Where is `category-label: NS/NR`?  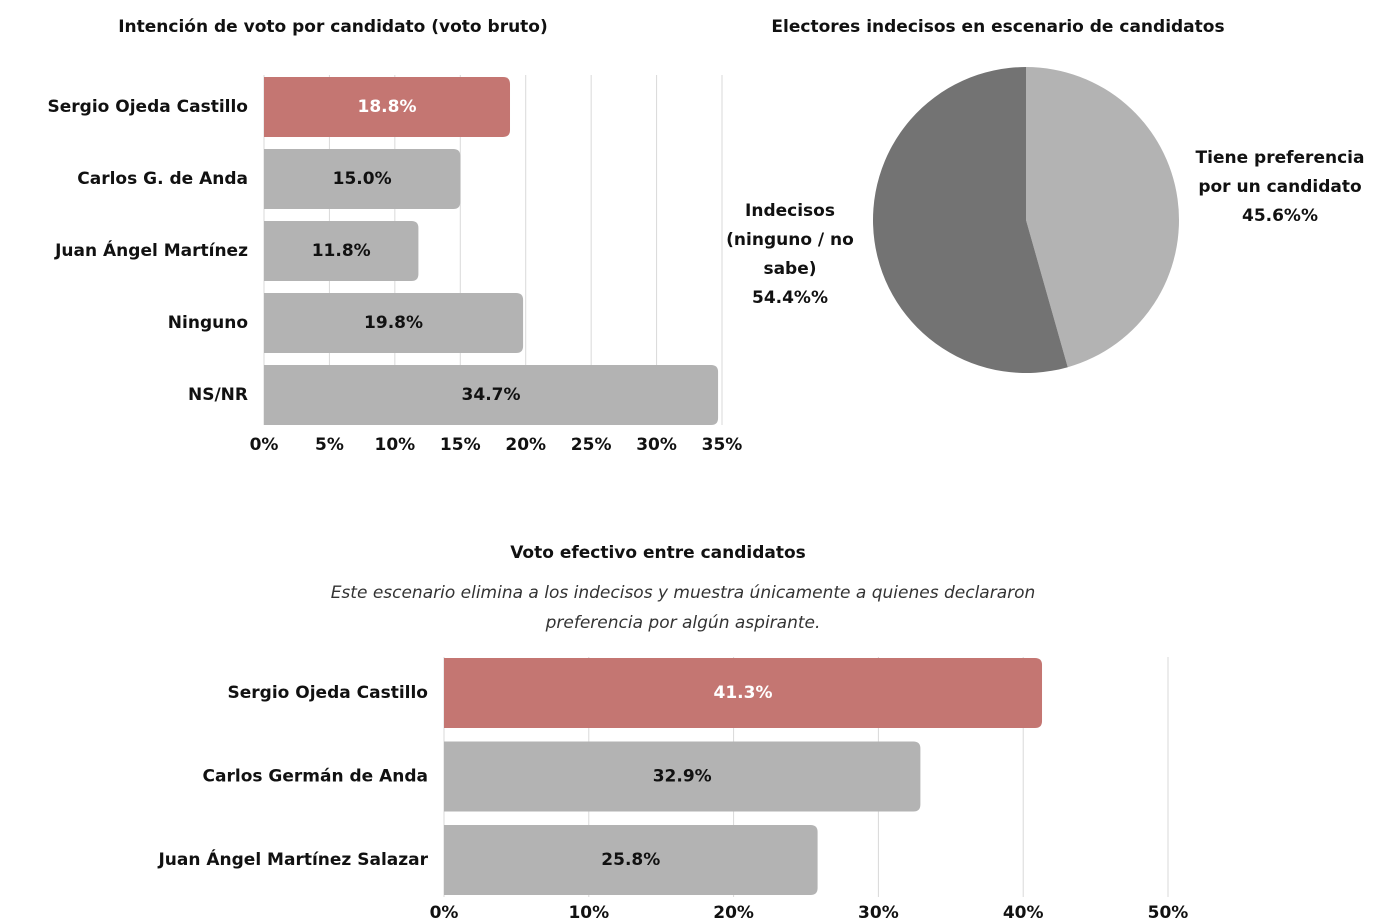 category-label: NS/NR is located at coordinates (218, 395).